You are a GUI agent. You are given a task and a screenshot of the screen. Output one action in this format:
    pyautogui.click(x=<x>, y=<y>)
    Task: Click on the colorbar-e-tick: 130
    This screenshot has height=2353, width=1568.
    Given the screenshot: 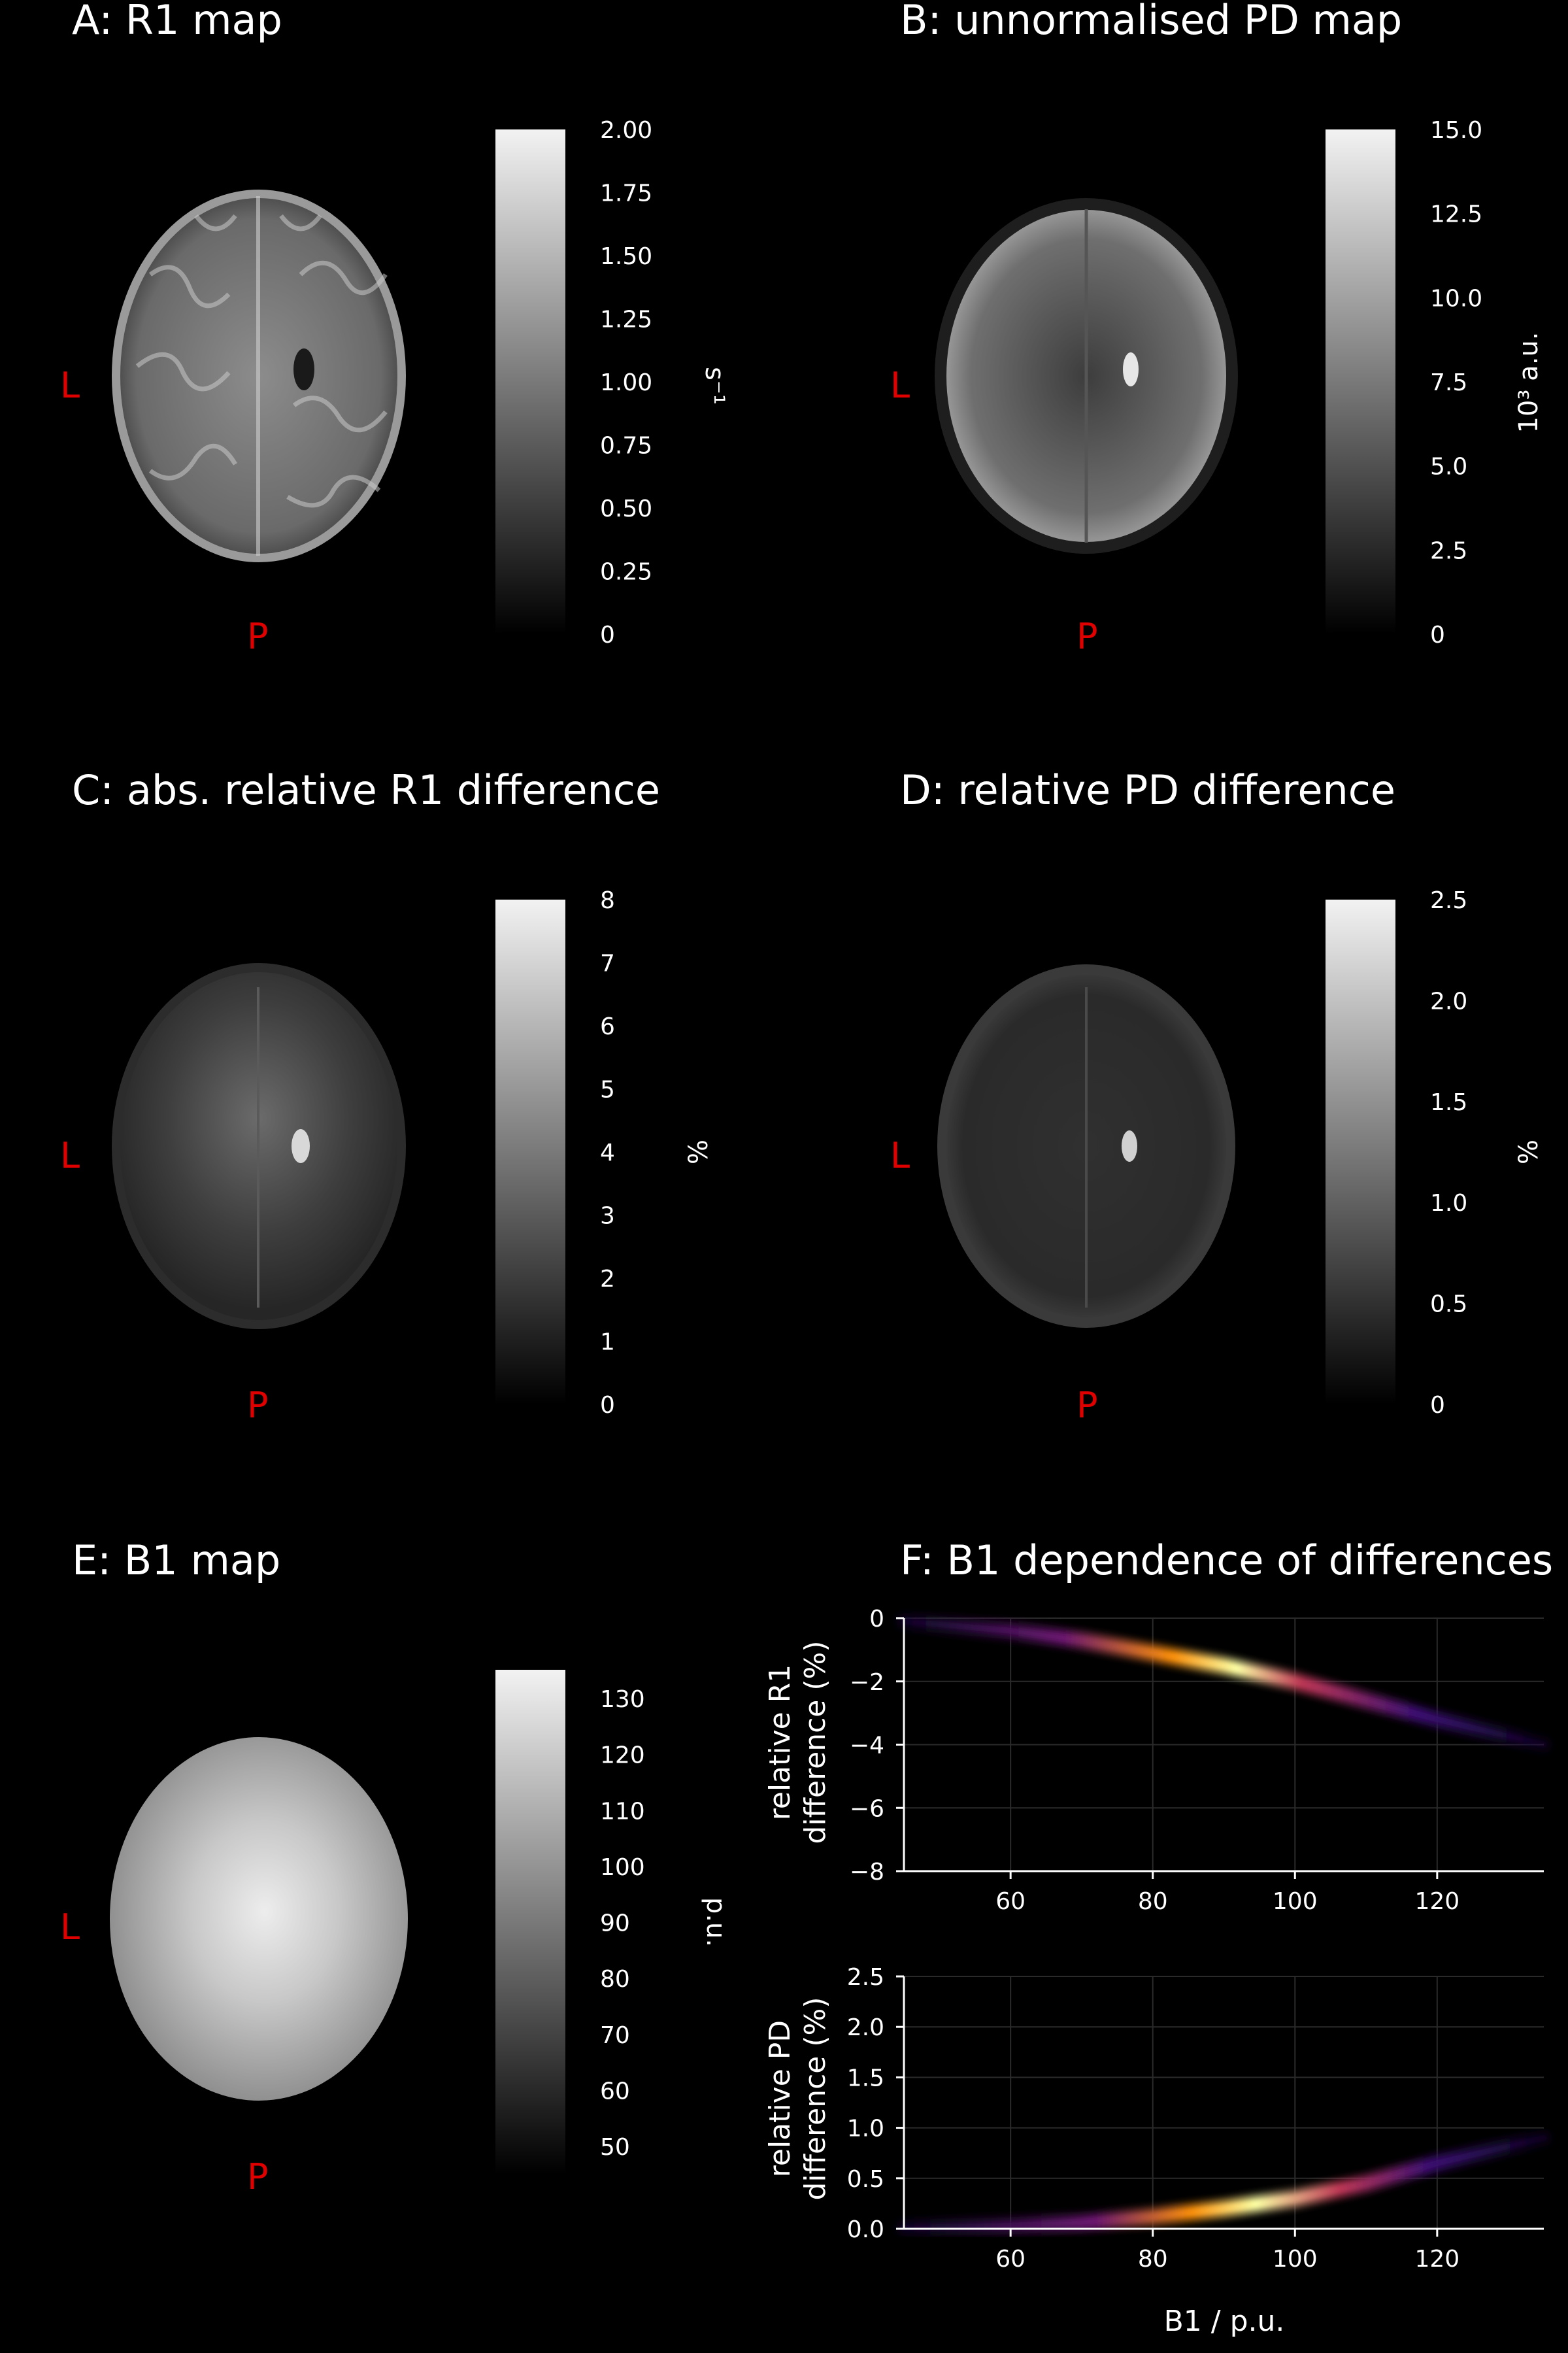 What is the action you would take?
    pyautogui.click(x=622, y=1699)
    